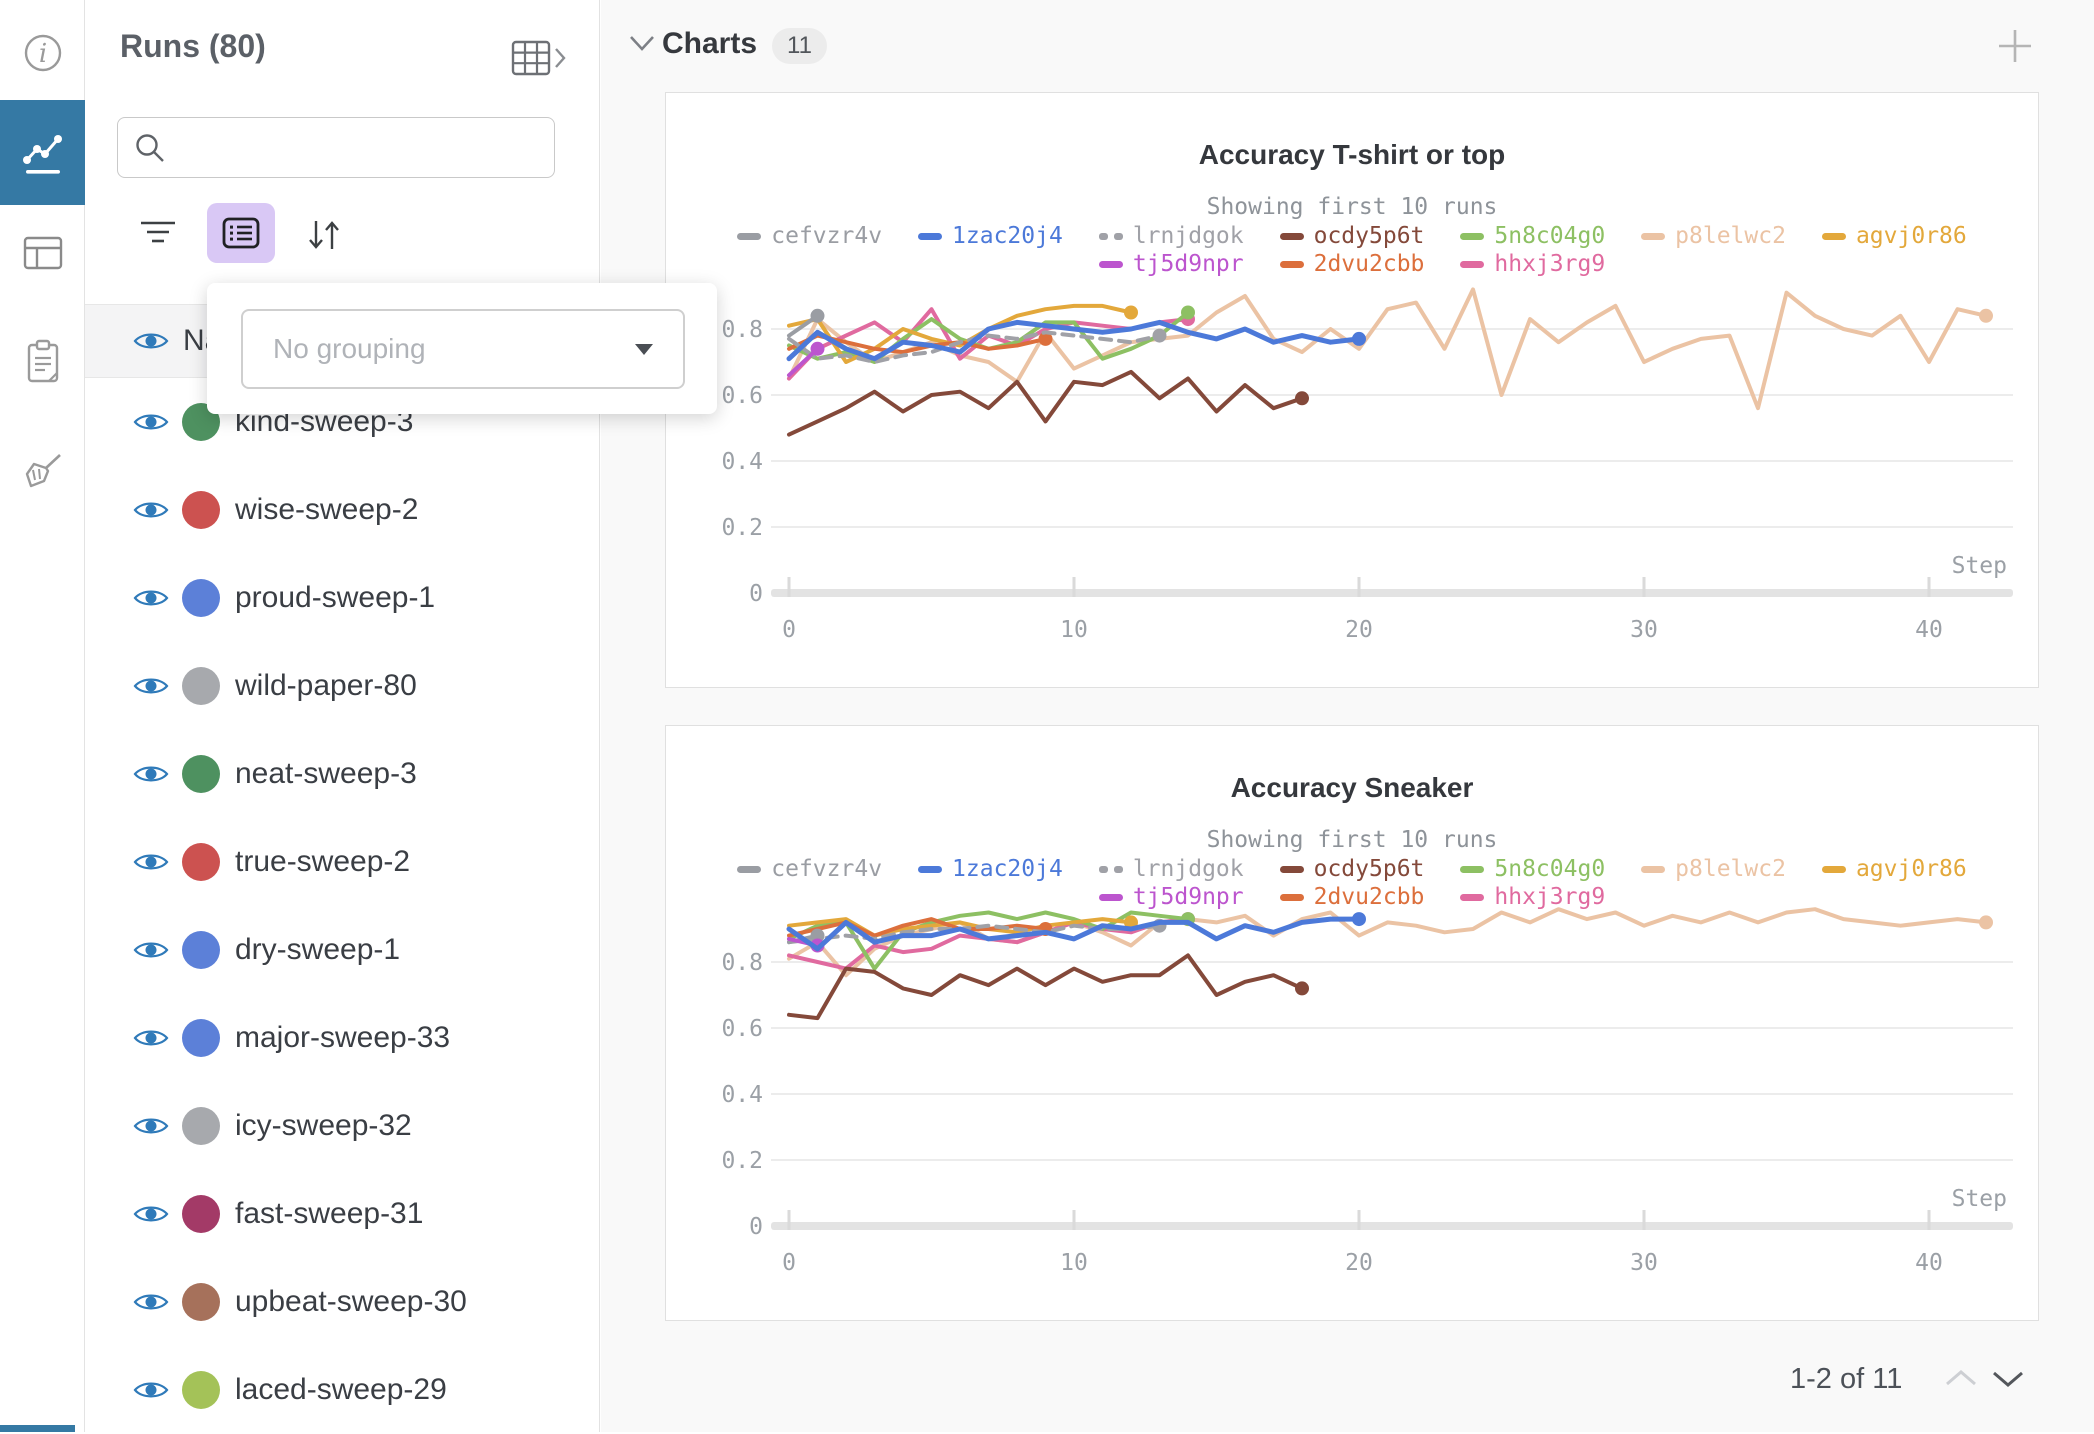 Image resolution: width=2094 pixels, height=1434 pixels. I want to click on page-down-chevron-icon, so click(2008, 1381).